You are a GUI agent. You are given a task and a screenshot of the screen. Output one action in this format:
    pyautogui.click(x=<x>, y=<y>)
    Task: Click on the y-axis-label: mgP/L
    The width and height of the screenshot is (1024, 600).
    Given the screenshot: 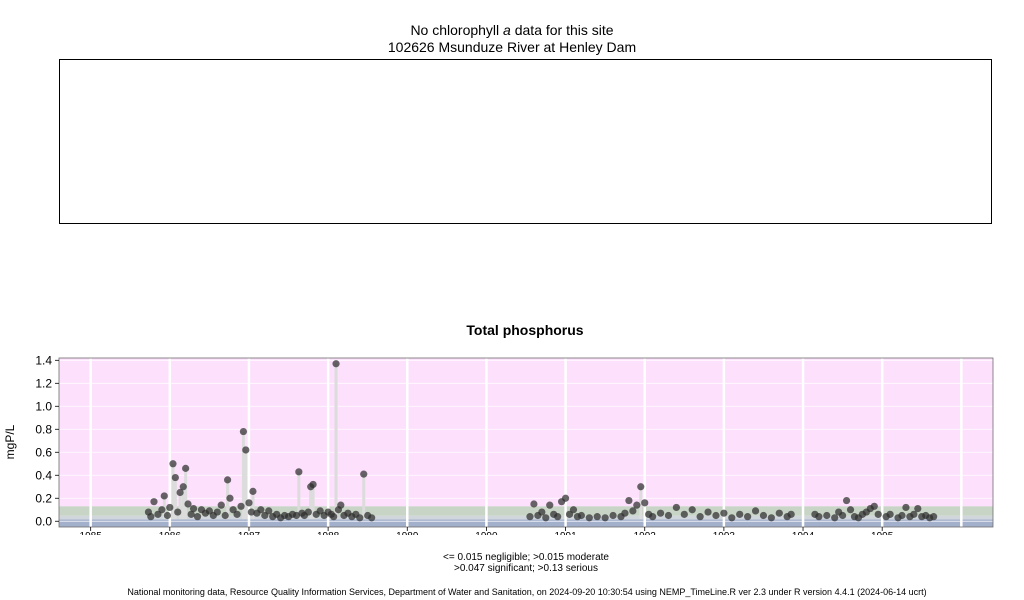 What is the action you would take?
    pyautogui.click(x=10, y=441)
    